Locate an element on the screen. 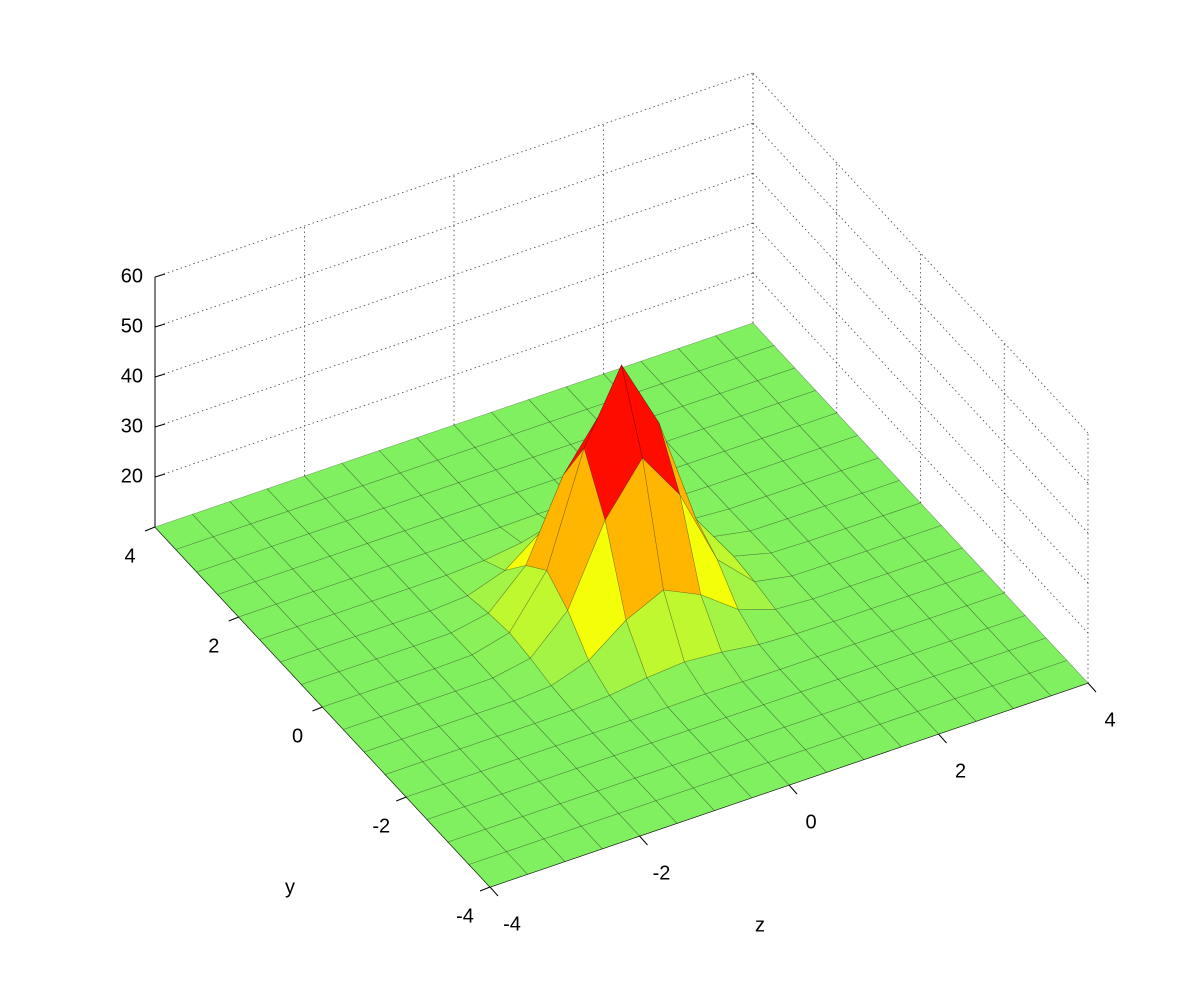 This screenshot has height=1000, width=1200. z-tick-label: 60 is located at coordinates (132, 276).